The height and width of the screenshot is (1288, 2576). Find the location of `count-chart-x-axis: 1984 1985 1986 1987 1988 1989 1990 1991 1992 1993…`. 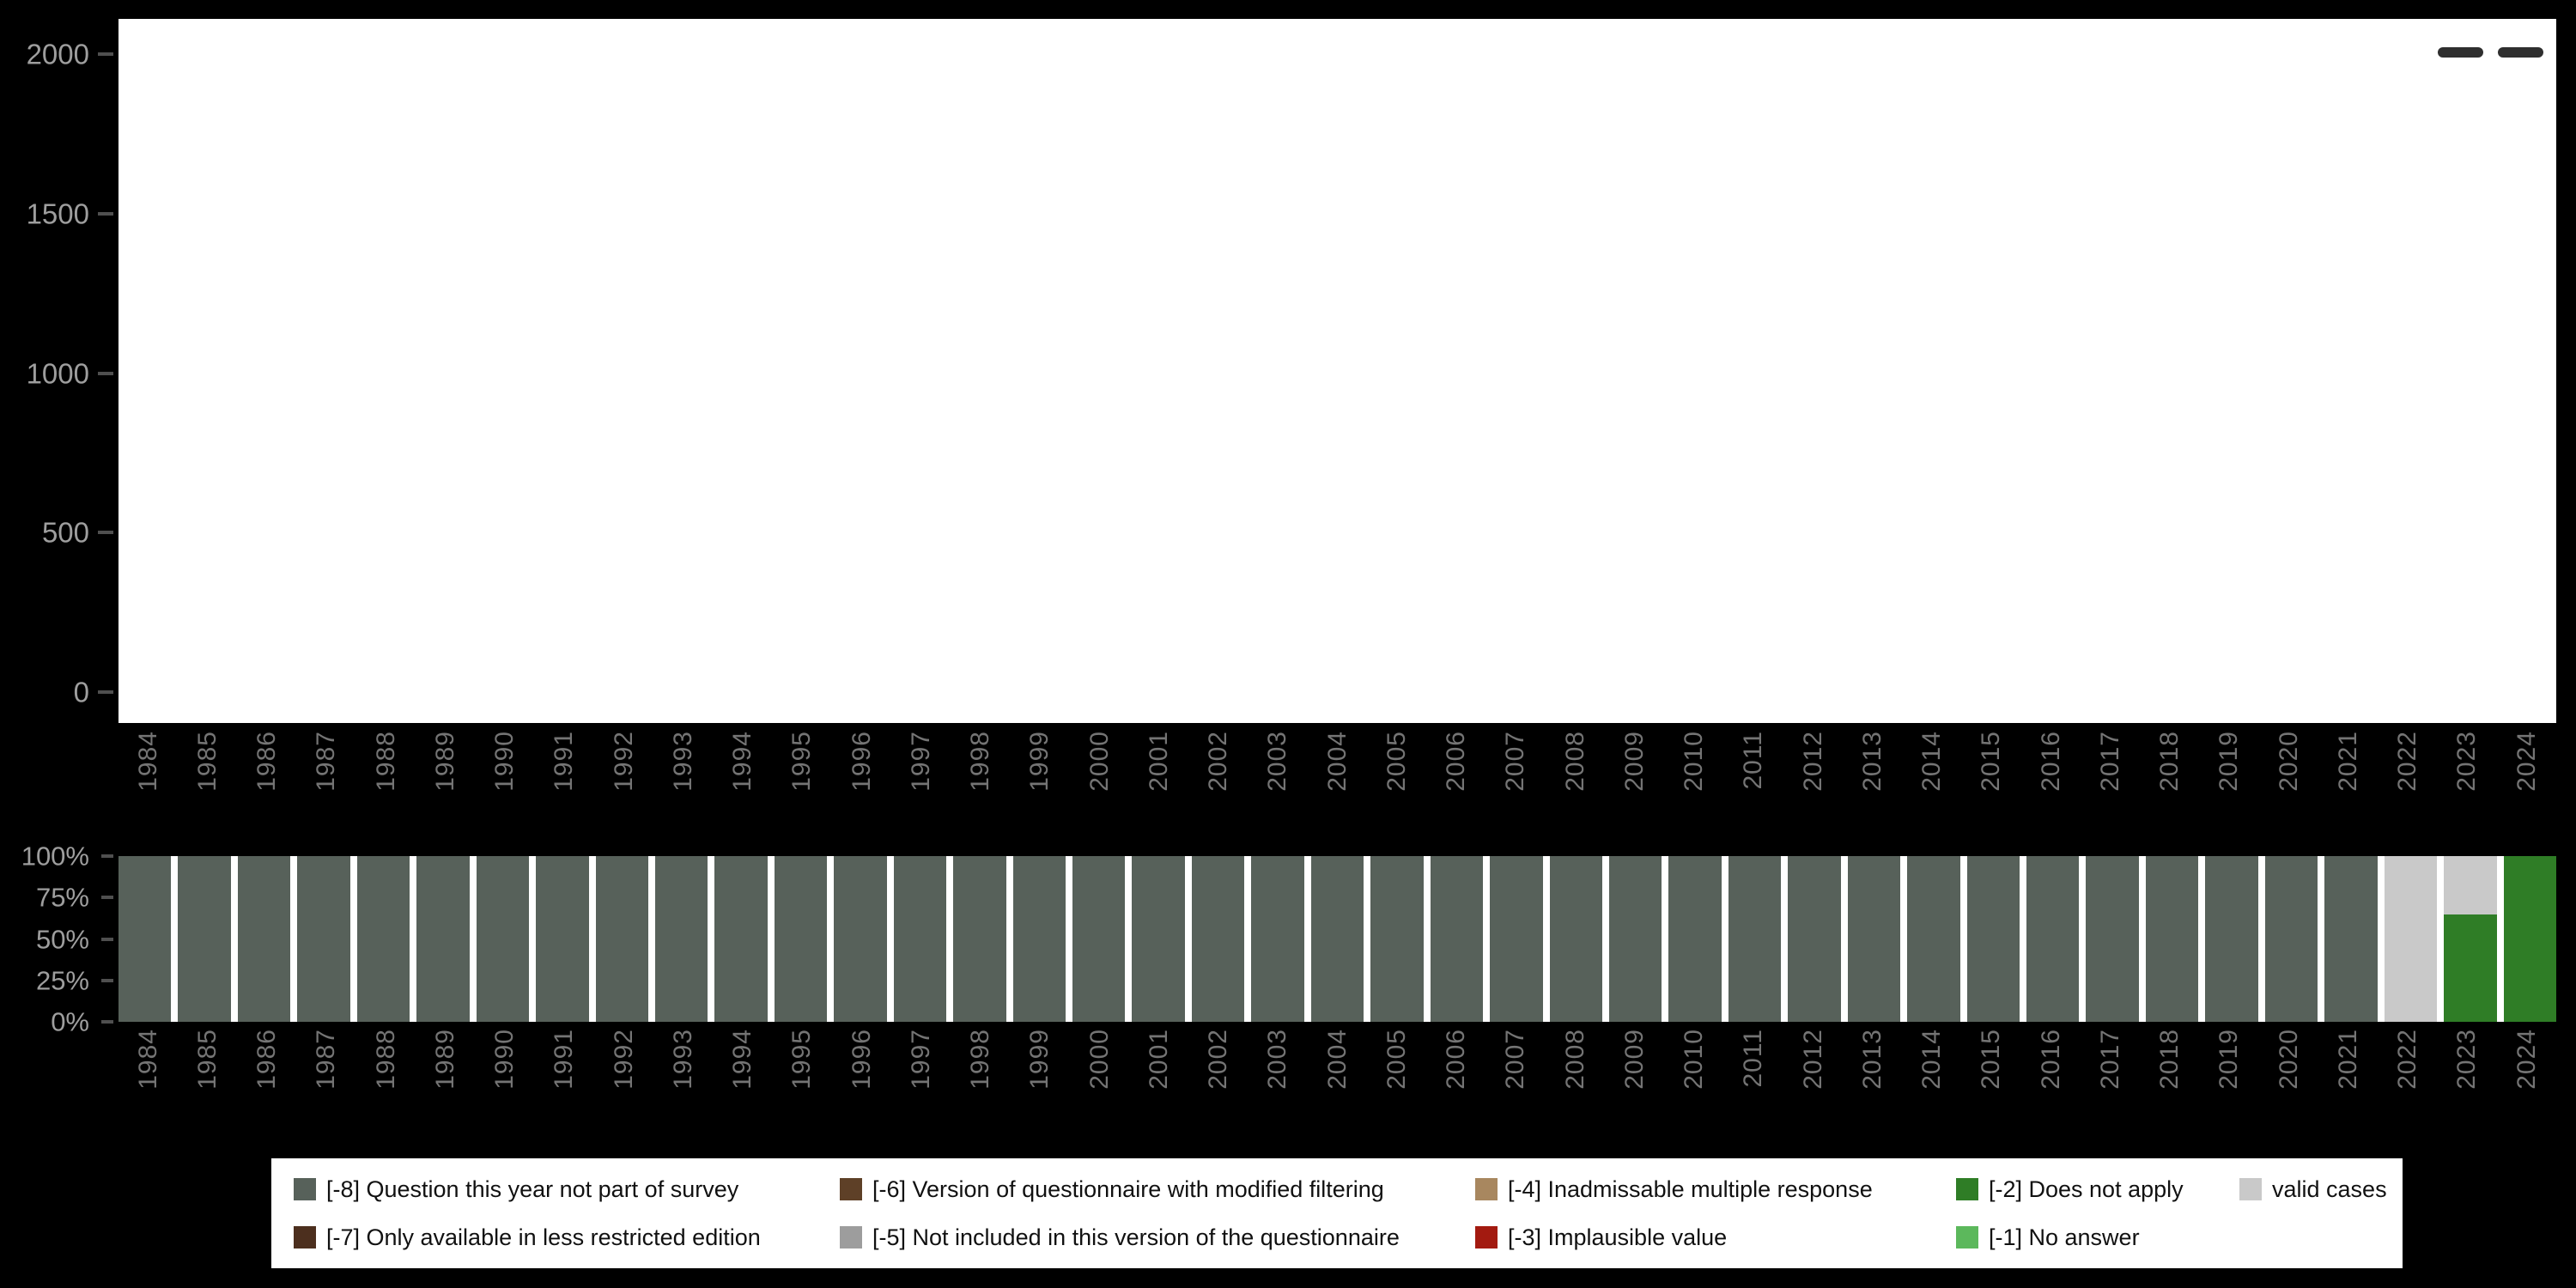

count-chart-x-axis: 1984 1985 1986 1987 1988 1989 1990 1991 1992 1993… is located at coordinates (1337, 785).